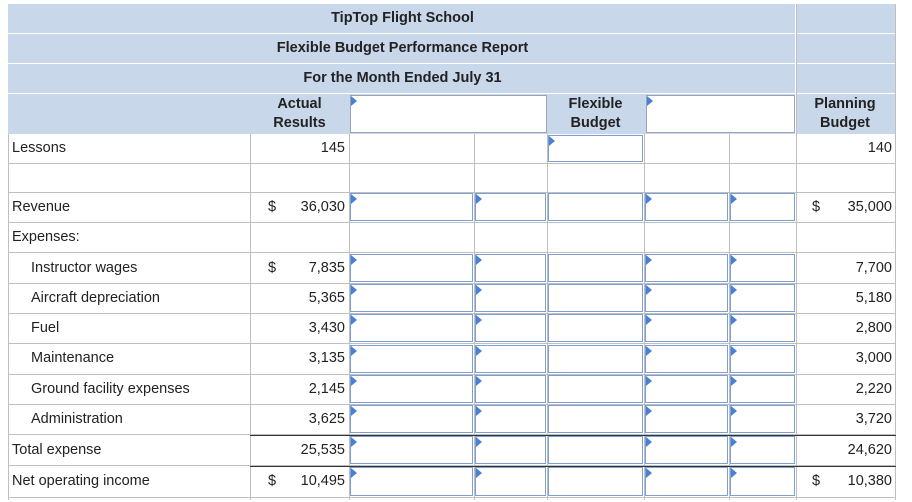  Describe the element at coordinates (595, 123) in the screenshot. I see `col-flexible-line2: Budget` at that location.